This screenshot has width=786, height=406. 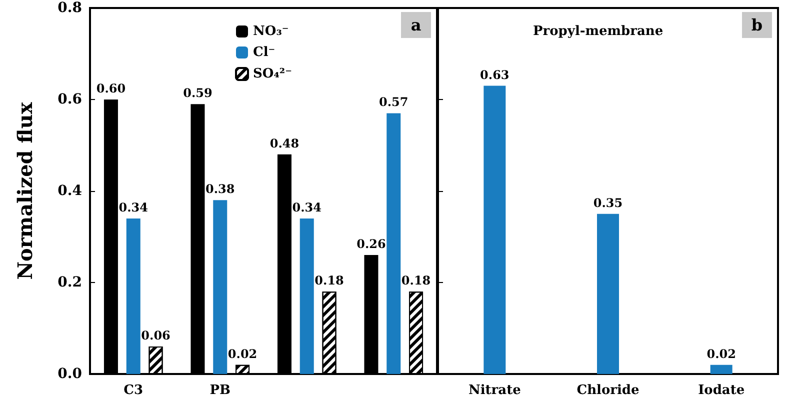 What do you see at coordinates (272, 74) in the screenshot?
I see `legend-label: SO₄²⁻` at bounding box center [272, 74].